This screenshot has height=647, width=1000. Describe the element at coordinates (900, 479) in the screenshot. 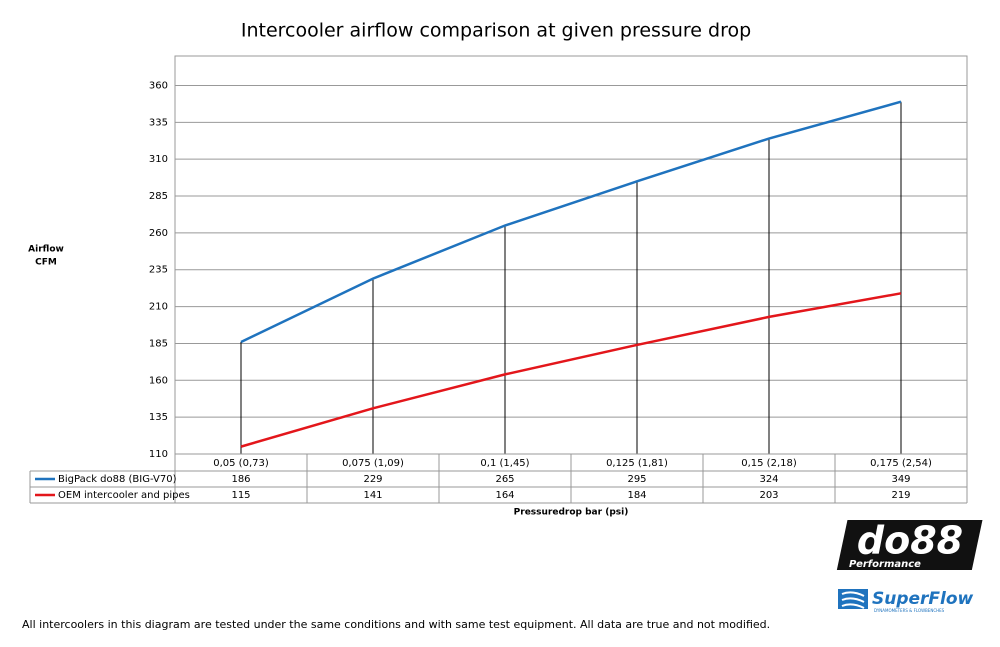

I see `table-value: 349` at that location.